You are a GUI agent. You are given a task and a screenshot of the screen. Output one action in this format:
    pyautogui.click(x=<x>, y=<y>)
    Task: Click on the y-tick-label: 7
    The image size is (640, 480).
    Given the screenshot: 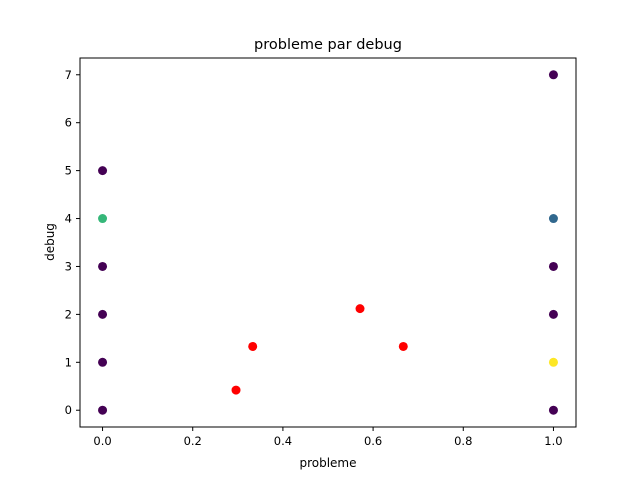 What is the action you would take?
    pyautogui.click(x=68, y=75)
    